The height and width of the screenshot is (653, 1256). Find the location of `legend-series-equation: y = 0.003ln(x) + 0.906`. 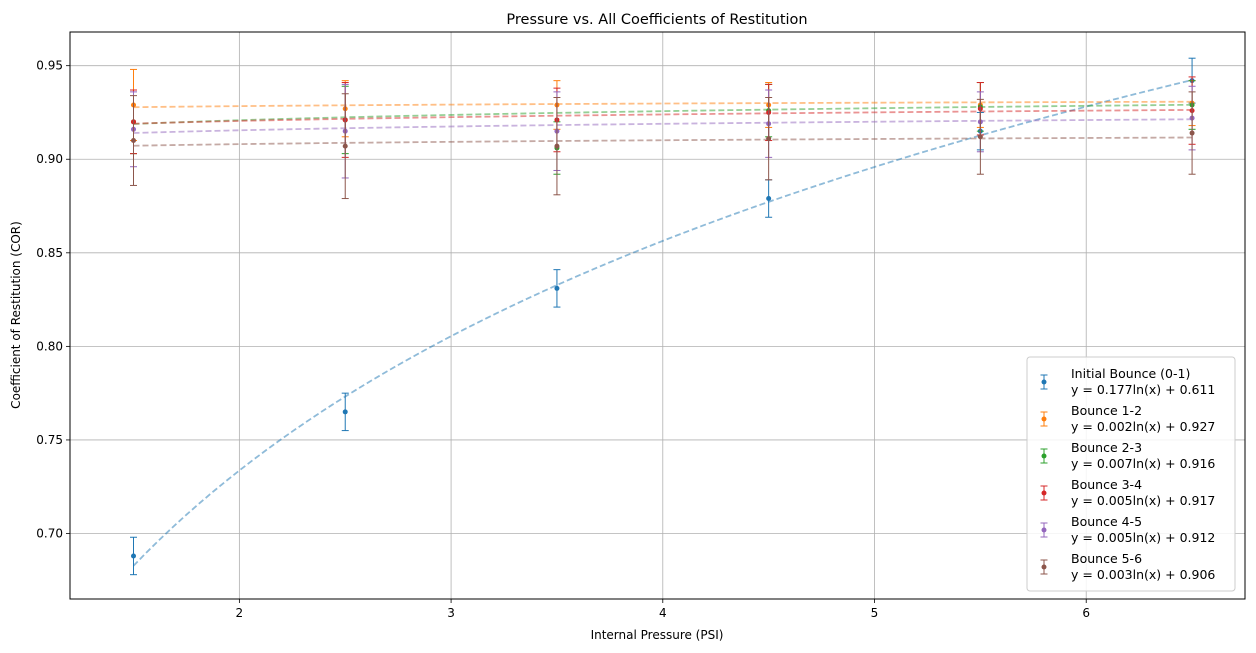

legend-series-equation: y = 0.003ln(x) + 0.906 is located at coordinates (1143, 574).